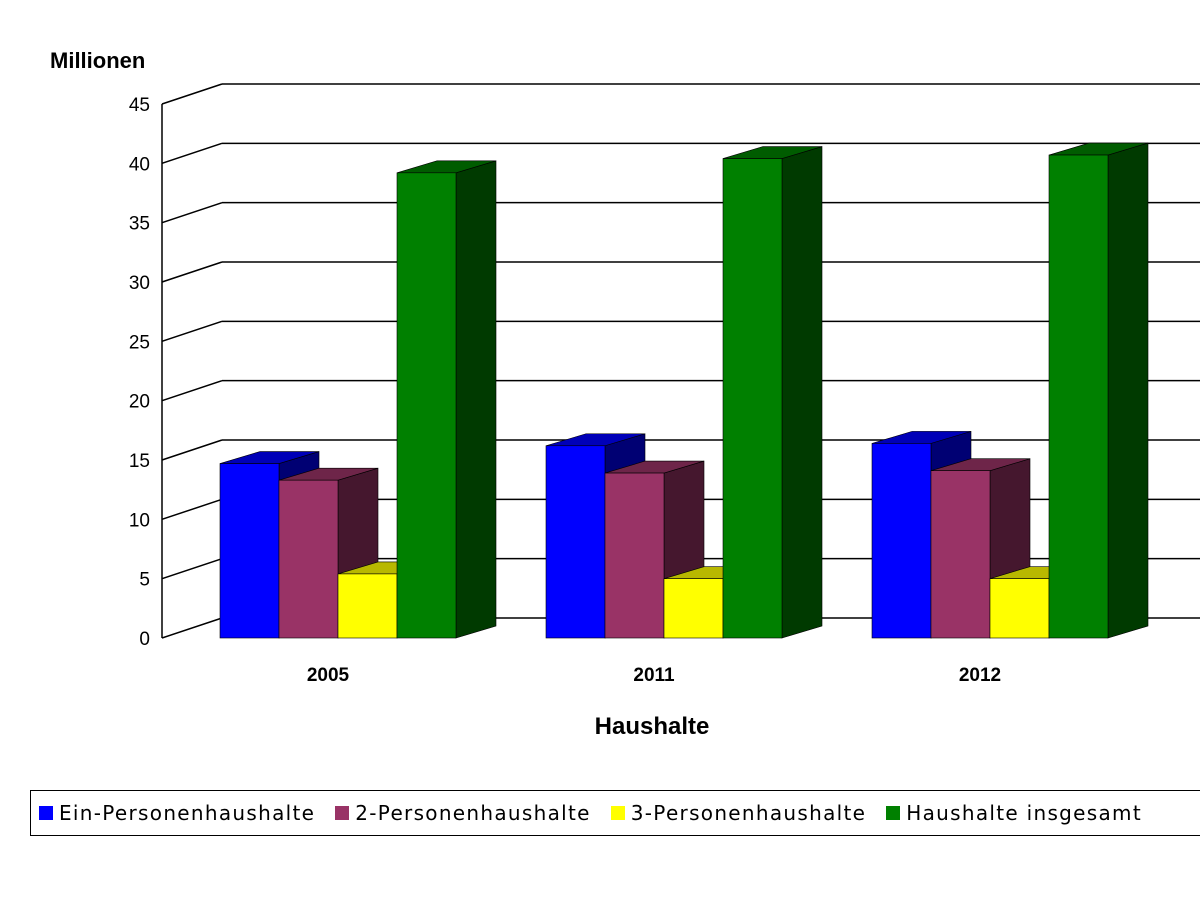 The width and height of the screenshot is (1200, 900). What do you see at coordinates (97, 60) in the screenshot?
I see `y-axis-title: Millionen` at bounding box center [97, 60].